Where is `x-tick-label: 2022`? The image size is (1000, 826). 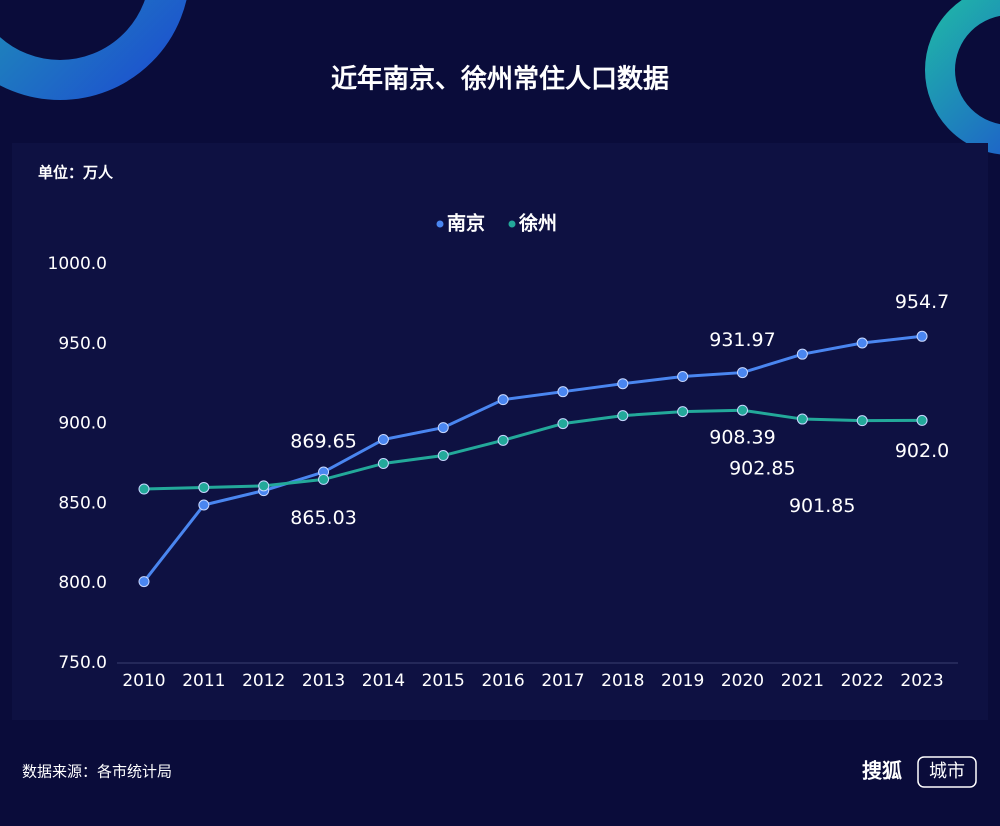 x-tick-label: 2022 is located at coordinates (862, 681).